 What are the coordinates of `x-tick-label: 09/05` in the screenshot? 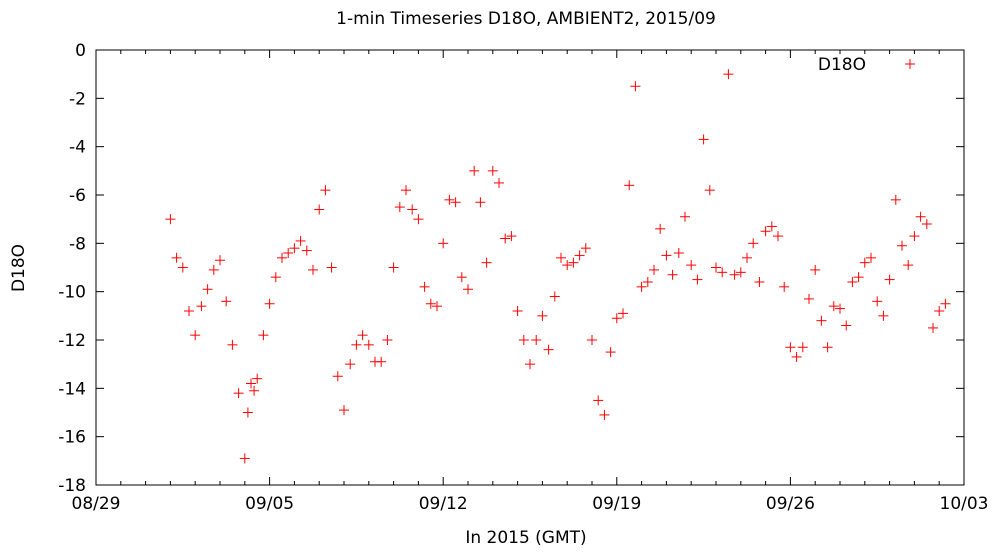 It's located at (269, 504).